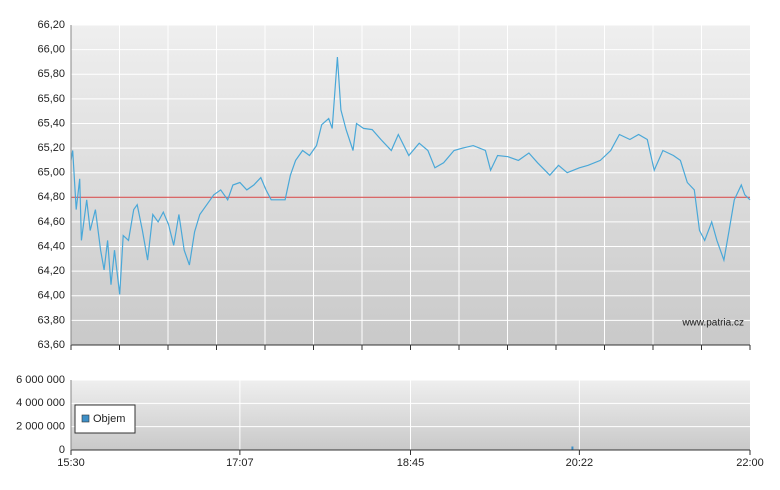  Describe the element at coordinates (51, 197) in the screenshot. I see `y-tick-label: 64,80` at that location.